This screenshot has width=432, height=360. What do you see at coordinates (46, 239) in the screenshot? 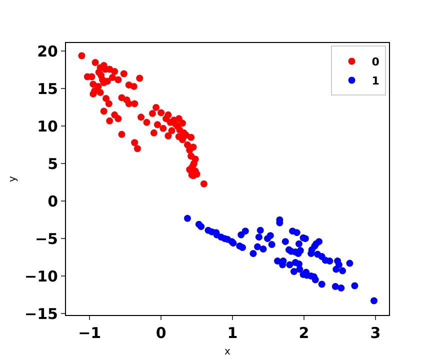
I see `y-tick-label: −5` at bounding box center [46, 239].